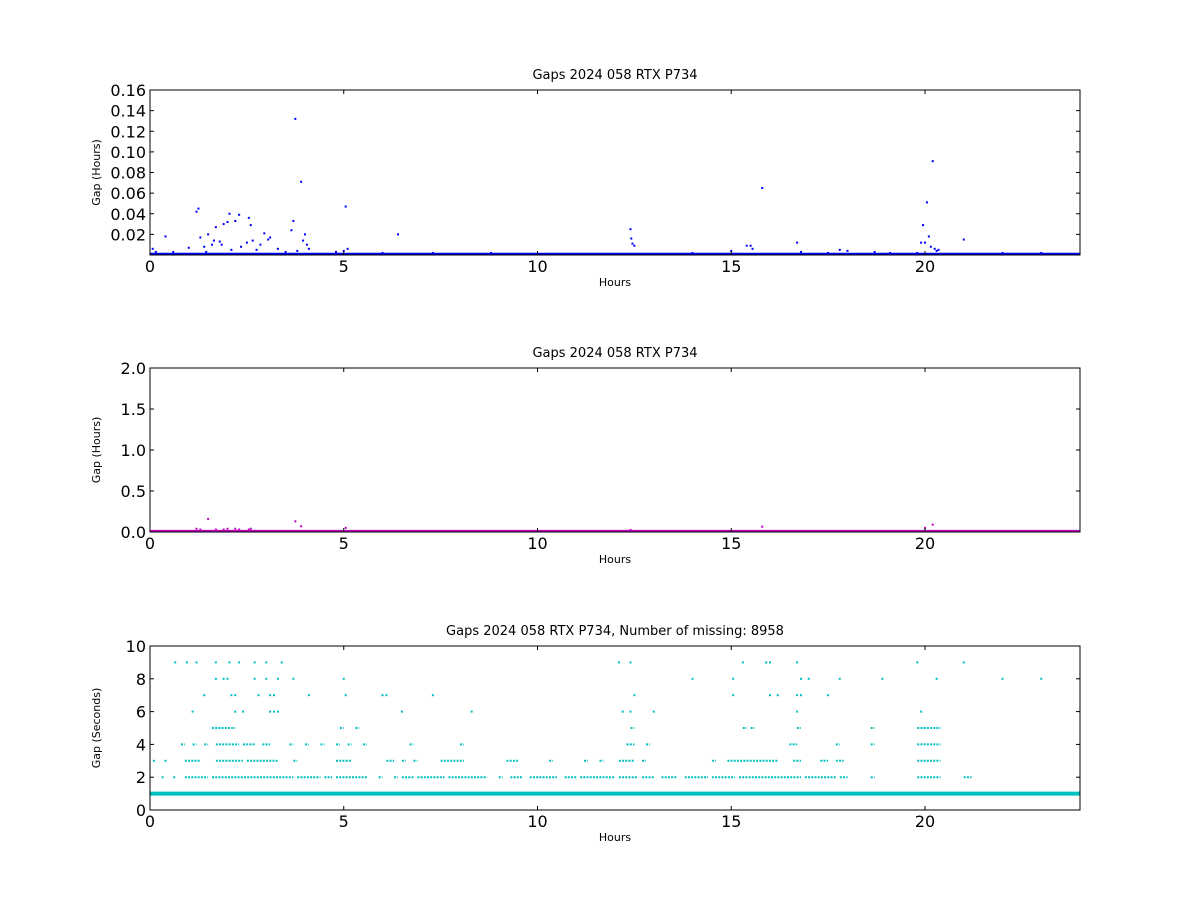 This screenshot has width=1200, height=900. I want to click on x-tick-label: 10, so click(537, 821).